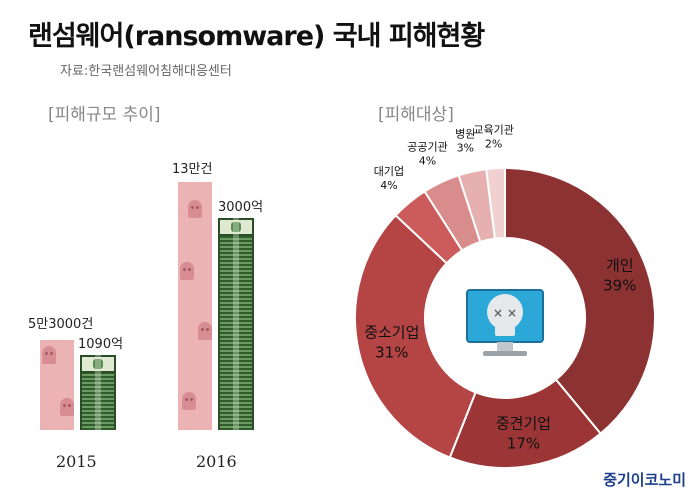 The width and height of the screenshot is (700, 500). Describe the element at coordinates (256, 36) in the screenshot. I see `page-title: 랜섬웨어(ransomware) 국내 피해현황` at that location.